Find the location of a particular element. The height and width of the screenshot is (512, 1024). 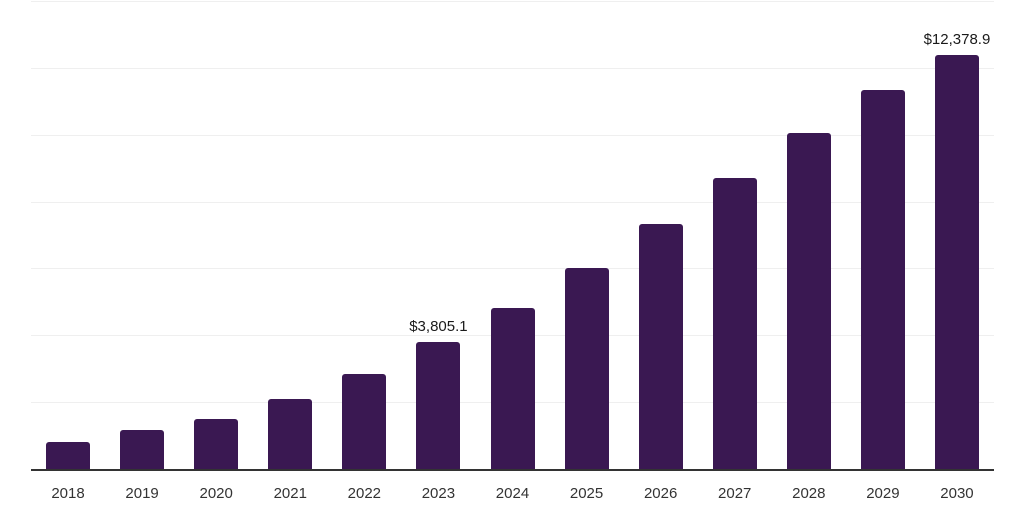

bar-2020 is located at coordinates (216, 443).